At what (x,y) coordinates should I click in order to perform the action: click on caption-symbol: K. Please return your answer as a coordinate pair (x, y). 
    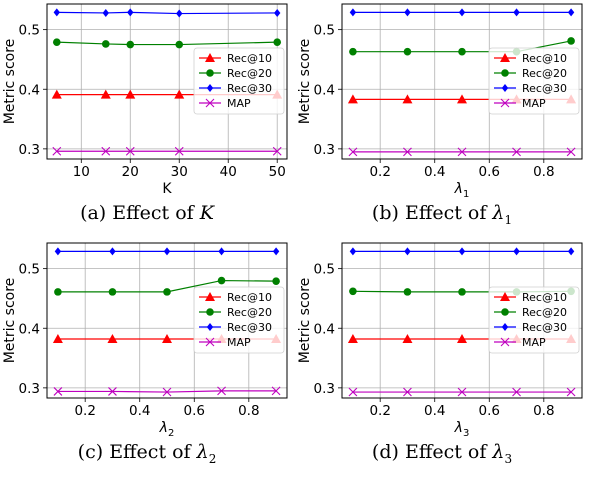
    Looking at the image, I should click on (206, 213).